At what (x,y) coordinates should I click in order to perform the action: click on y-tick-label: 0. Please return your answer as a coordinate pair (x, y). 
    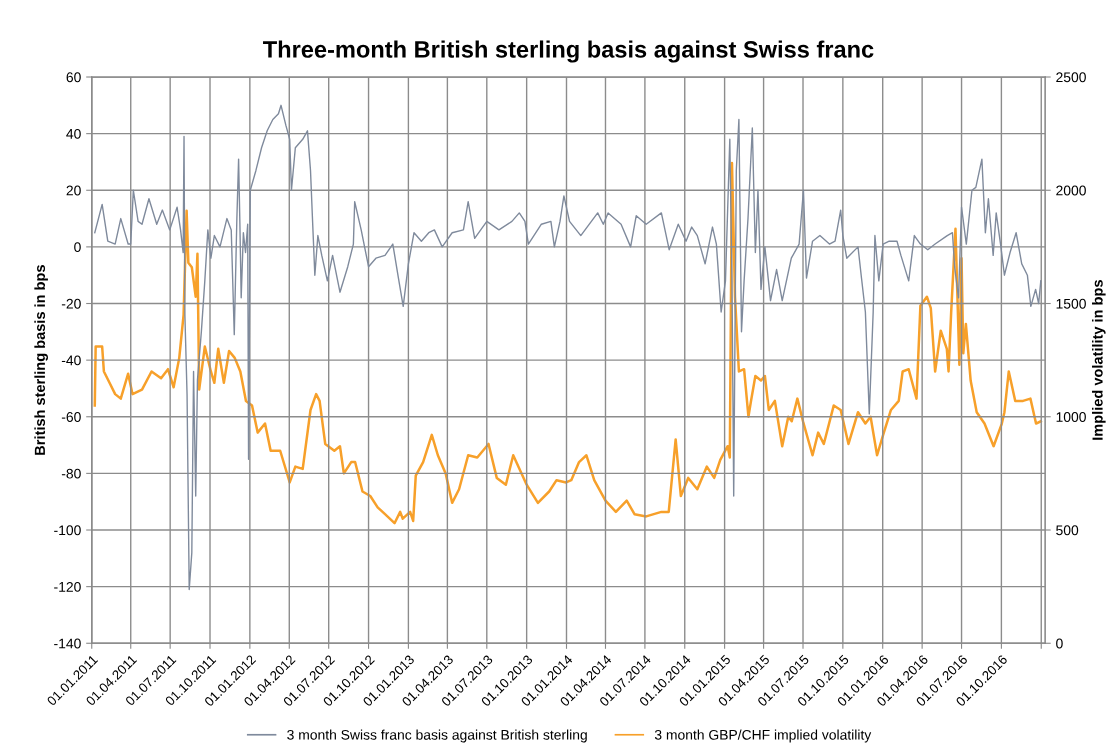
    Looking at the image, I should click on (77, 247).